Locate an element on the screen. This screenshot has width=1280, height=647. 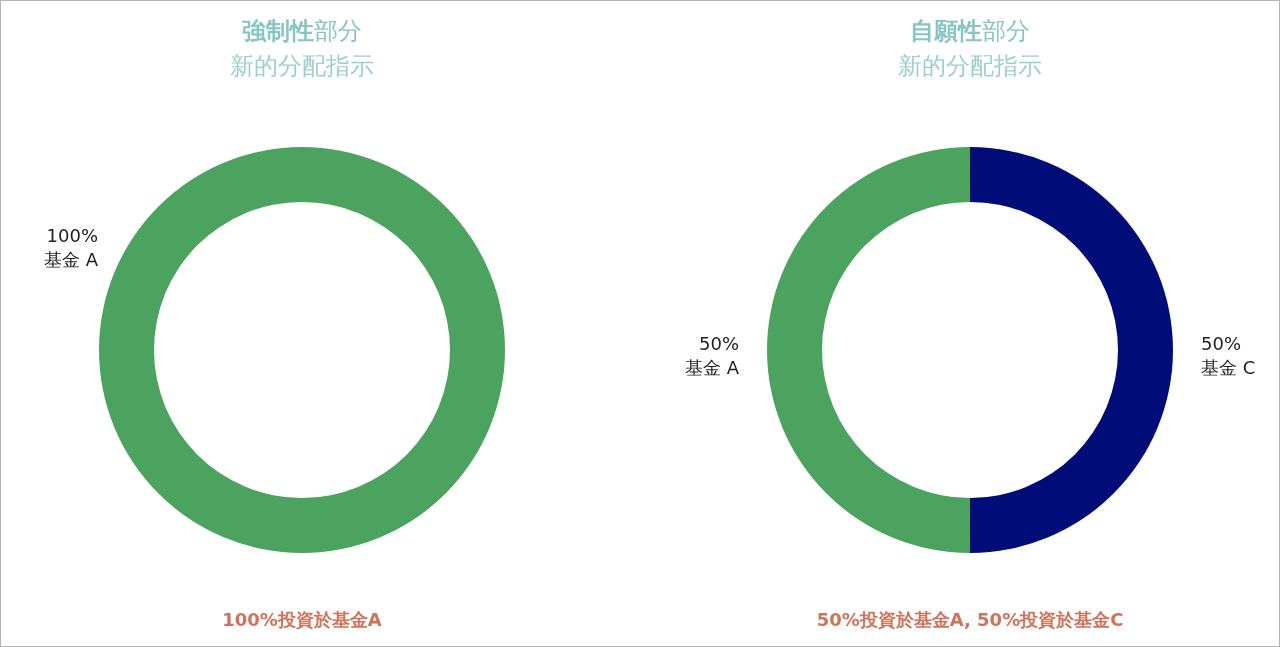
slice-label: 基金 C is located at coordinates (1228, 367).